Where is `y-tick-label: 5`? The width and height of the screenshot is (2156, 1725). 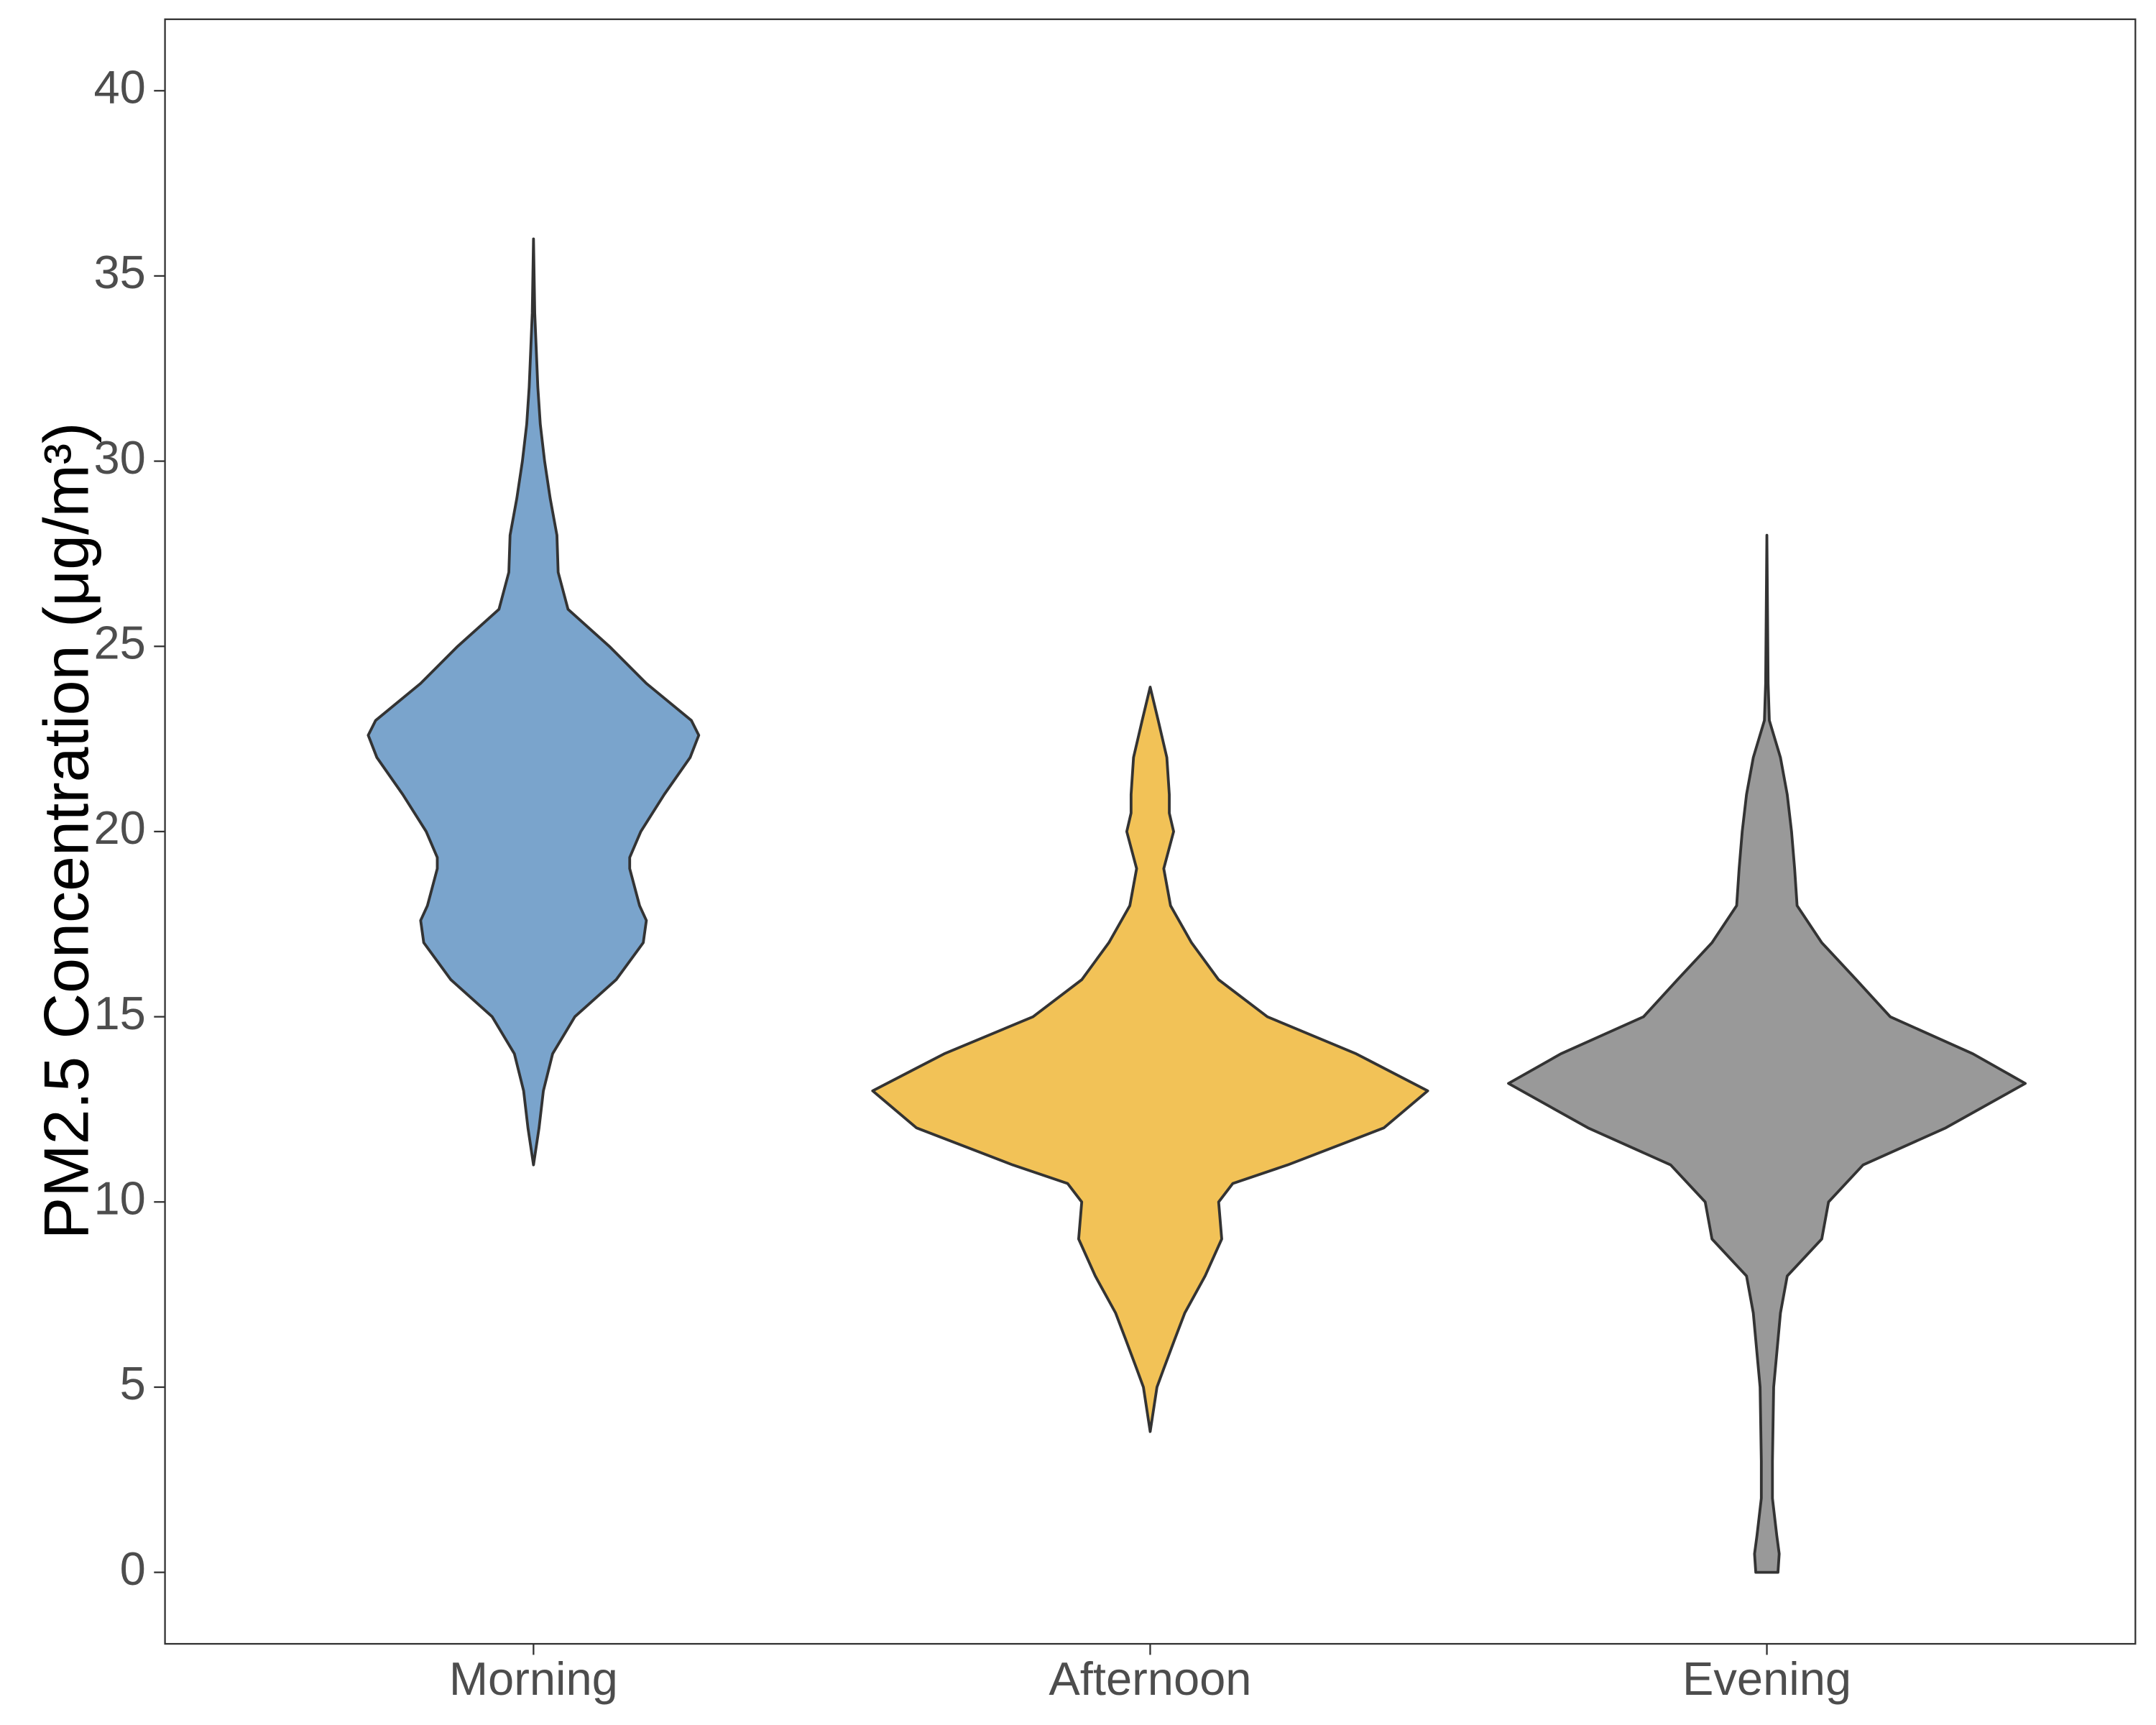
y-tick-label: 5 is located at coordinates (133, 1383).